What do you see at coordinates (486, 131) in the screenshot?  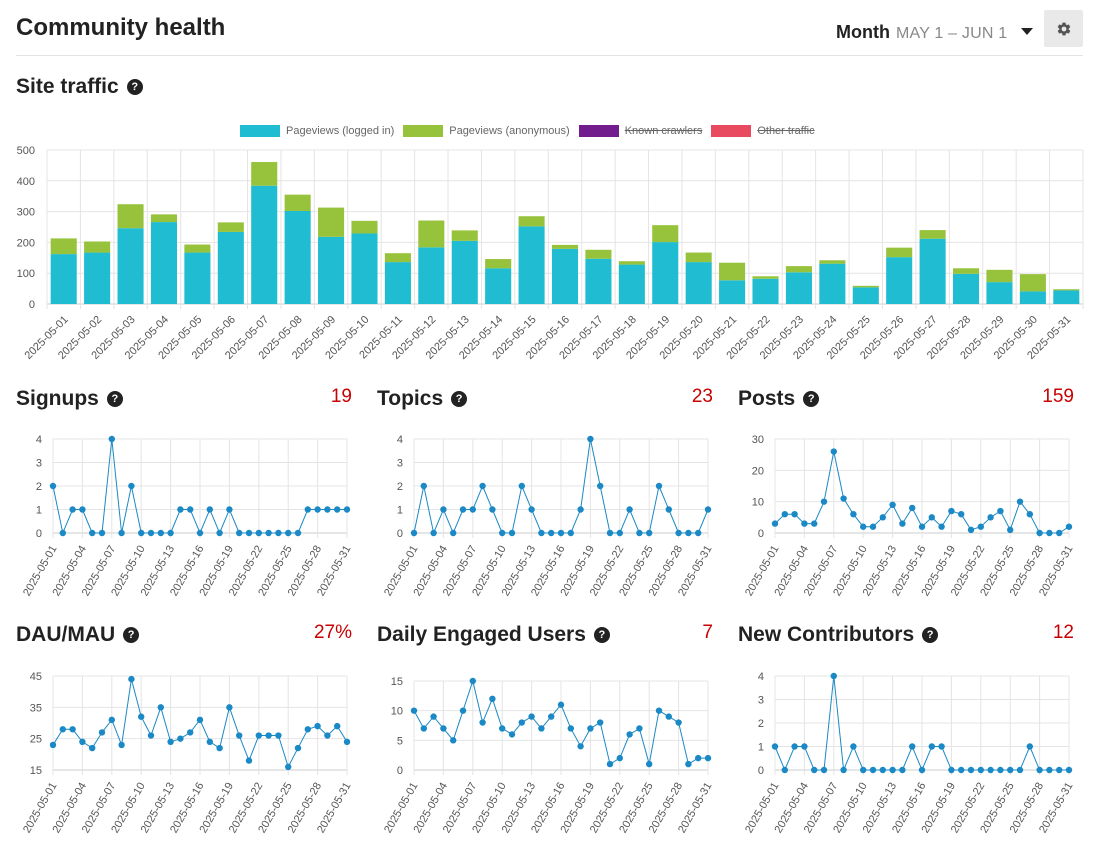 I see `legend-item-anonymous: Pageviews (anonymous)` at bounding box center [486, 131].